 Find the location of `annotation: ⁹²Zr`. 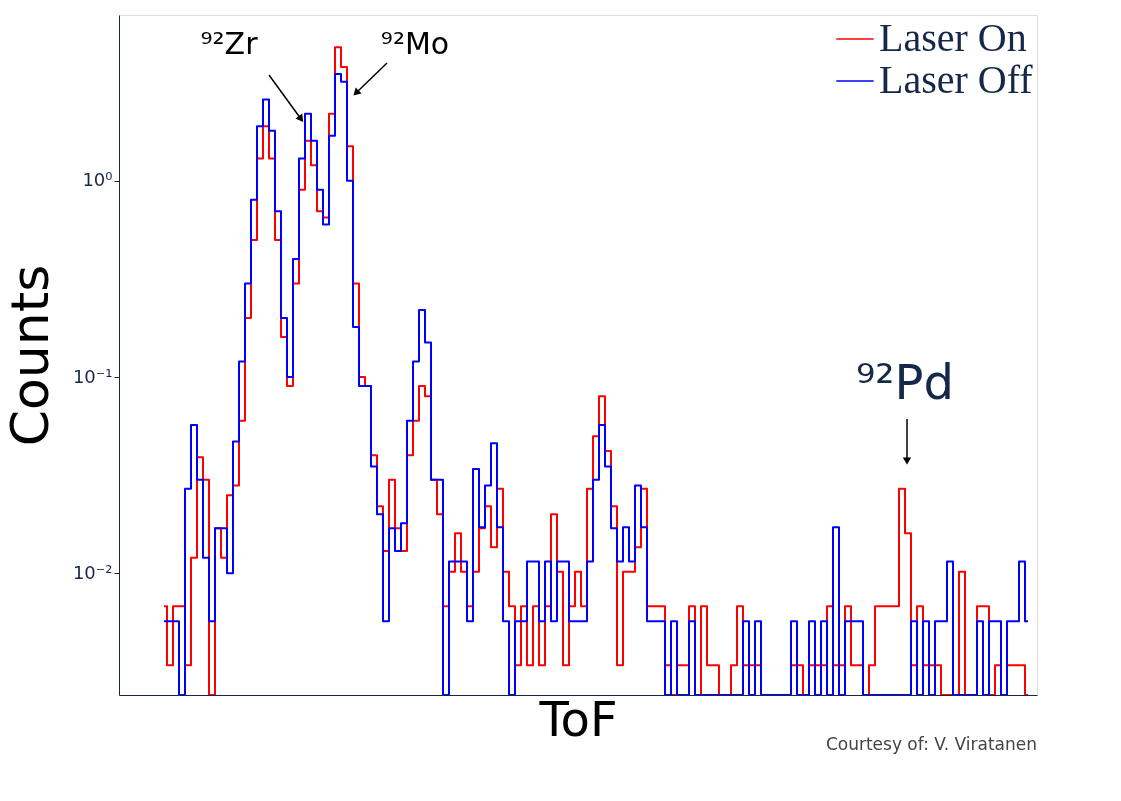

annotation: ⁹²Zr is located at coordinates (229, 43).